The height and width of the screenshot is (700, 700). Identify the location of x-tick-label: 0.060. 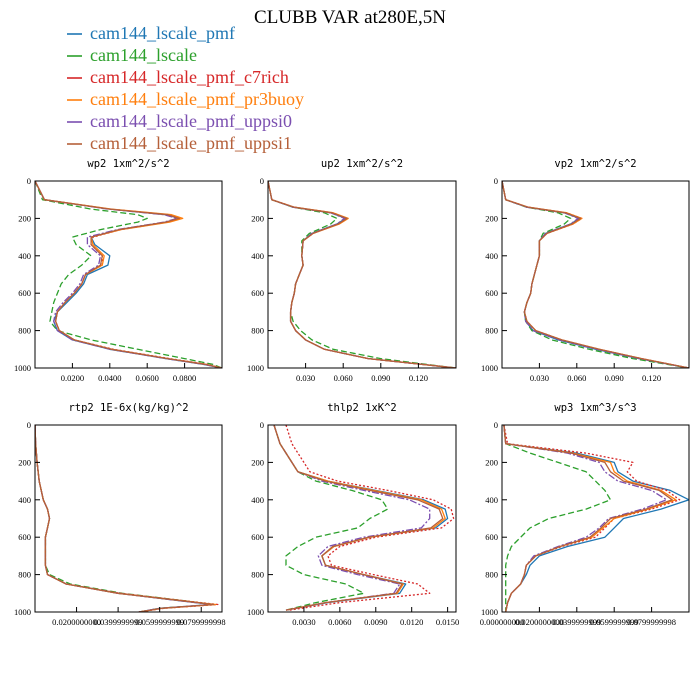
(576, 378).